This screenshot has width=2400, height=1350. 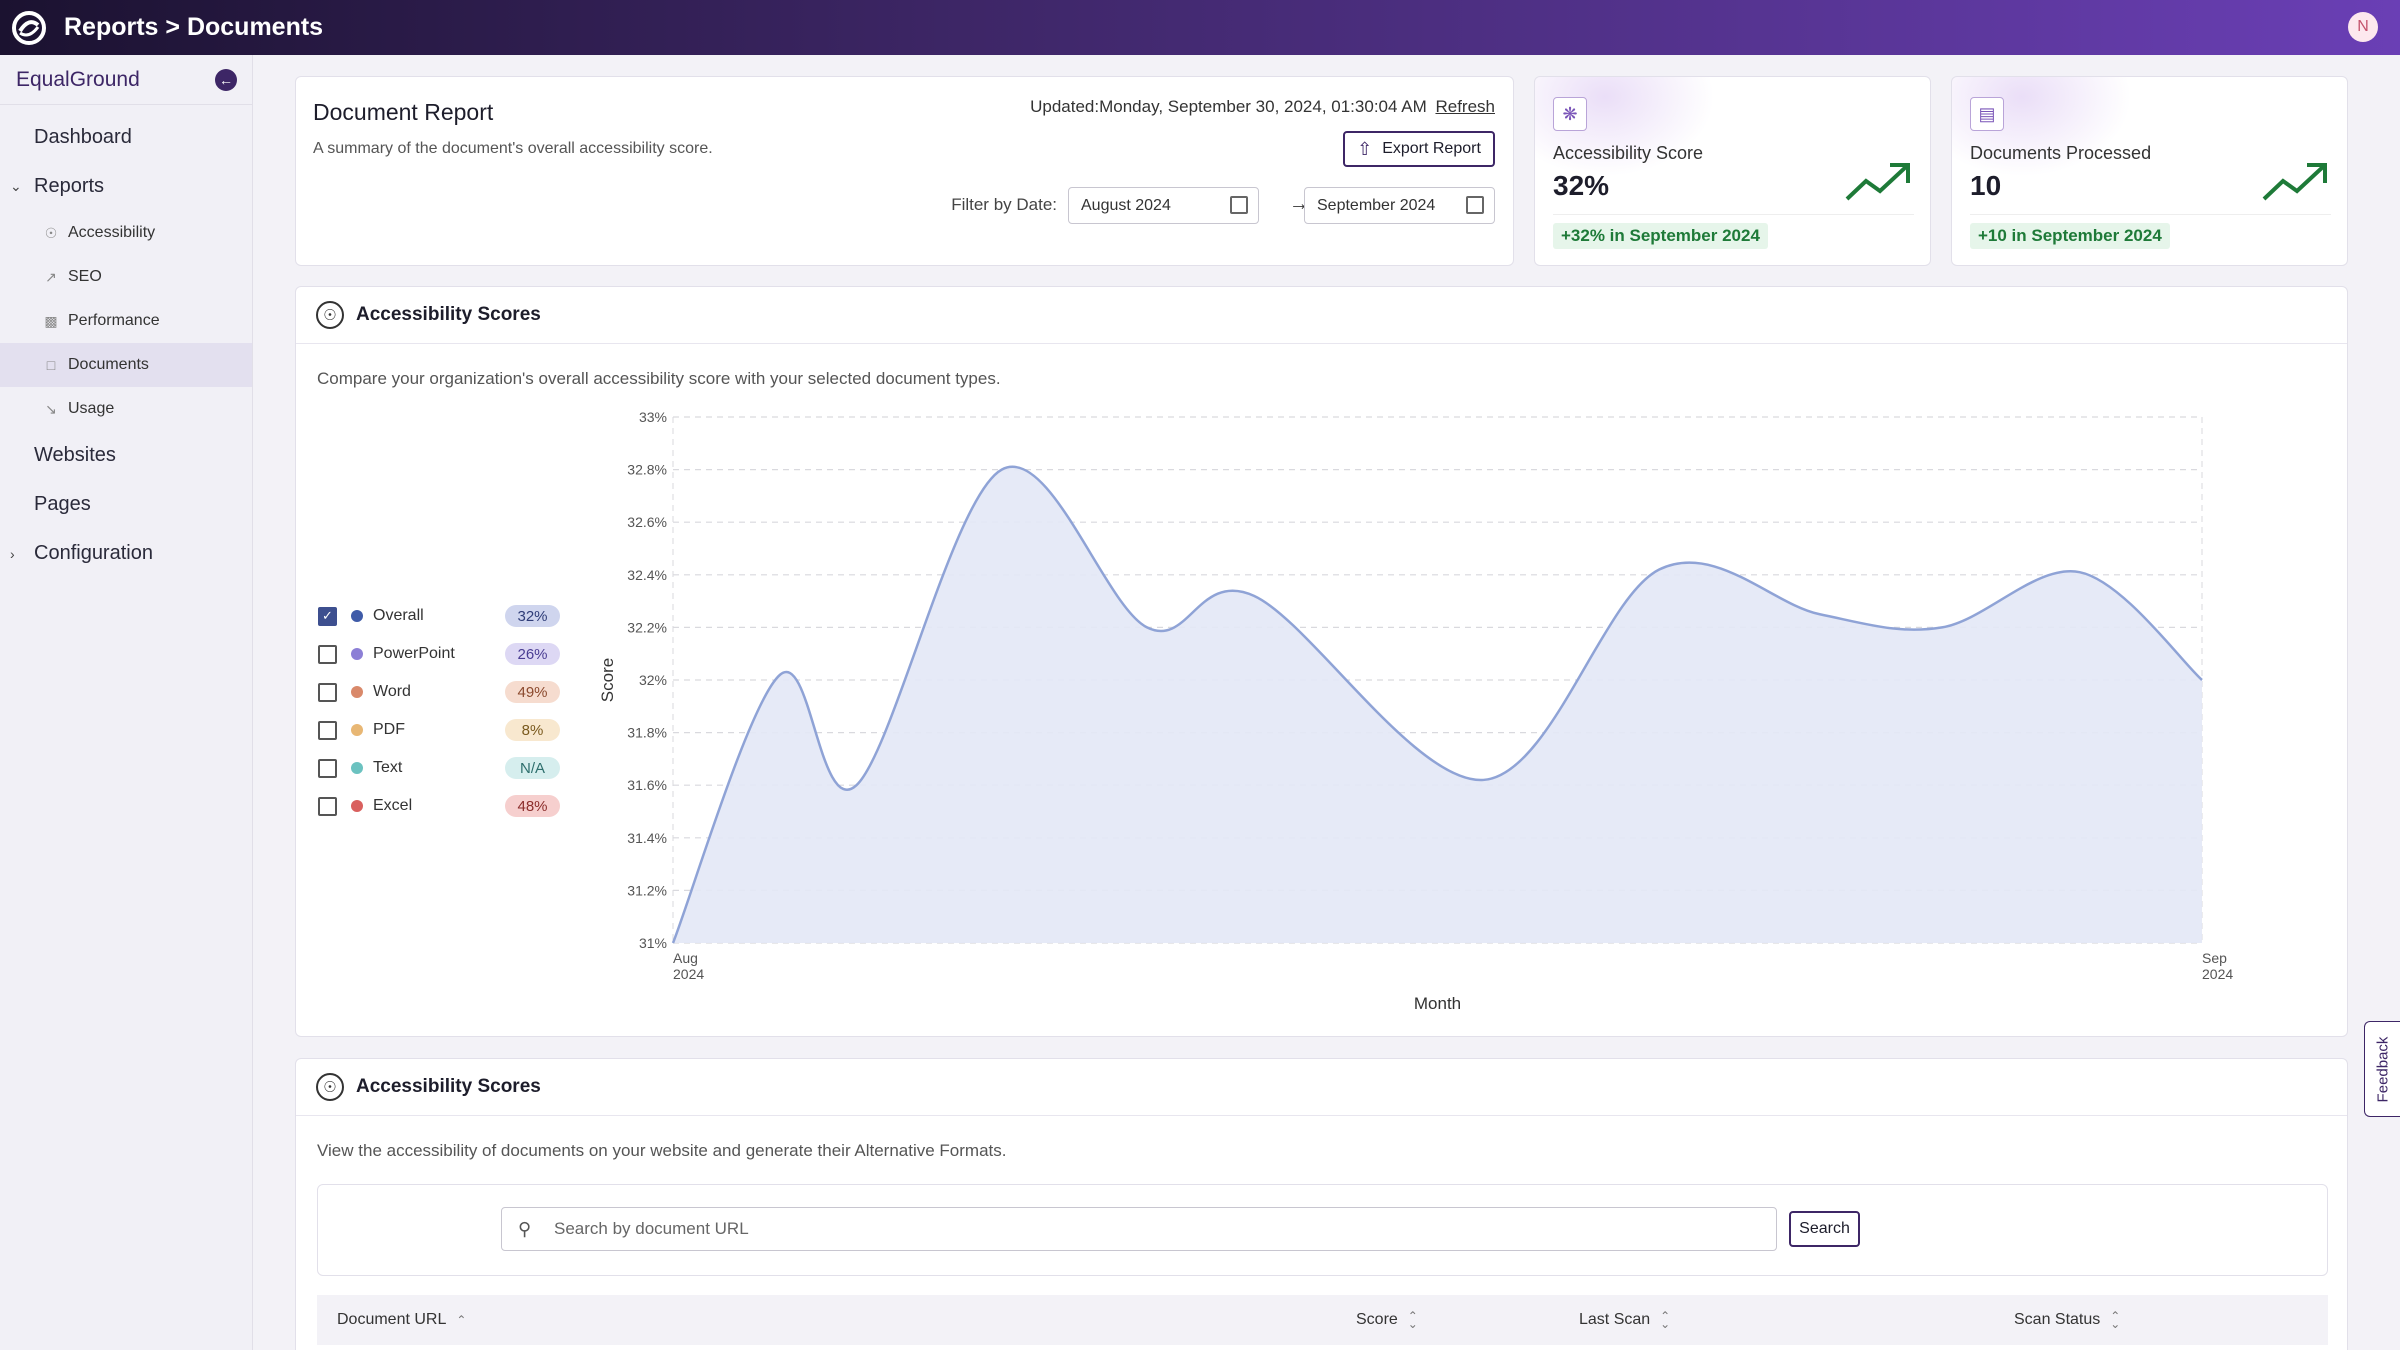 What do you see at coordinates (443, 616) in the screenshot?
I see `legend-item-overall: ✓ Overall 32%` at bounding box center [443, 616].